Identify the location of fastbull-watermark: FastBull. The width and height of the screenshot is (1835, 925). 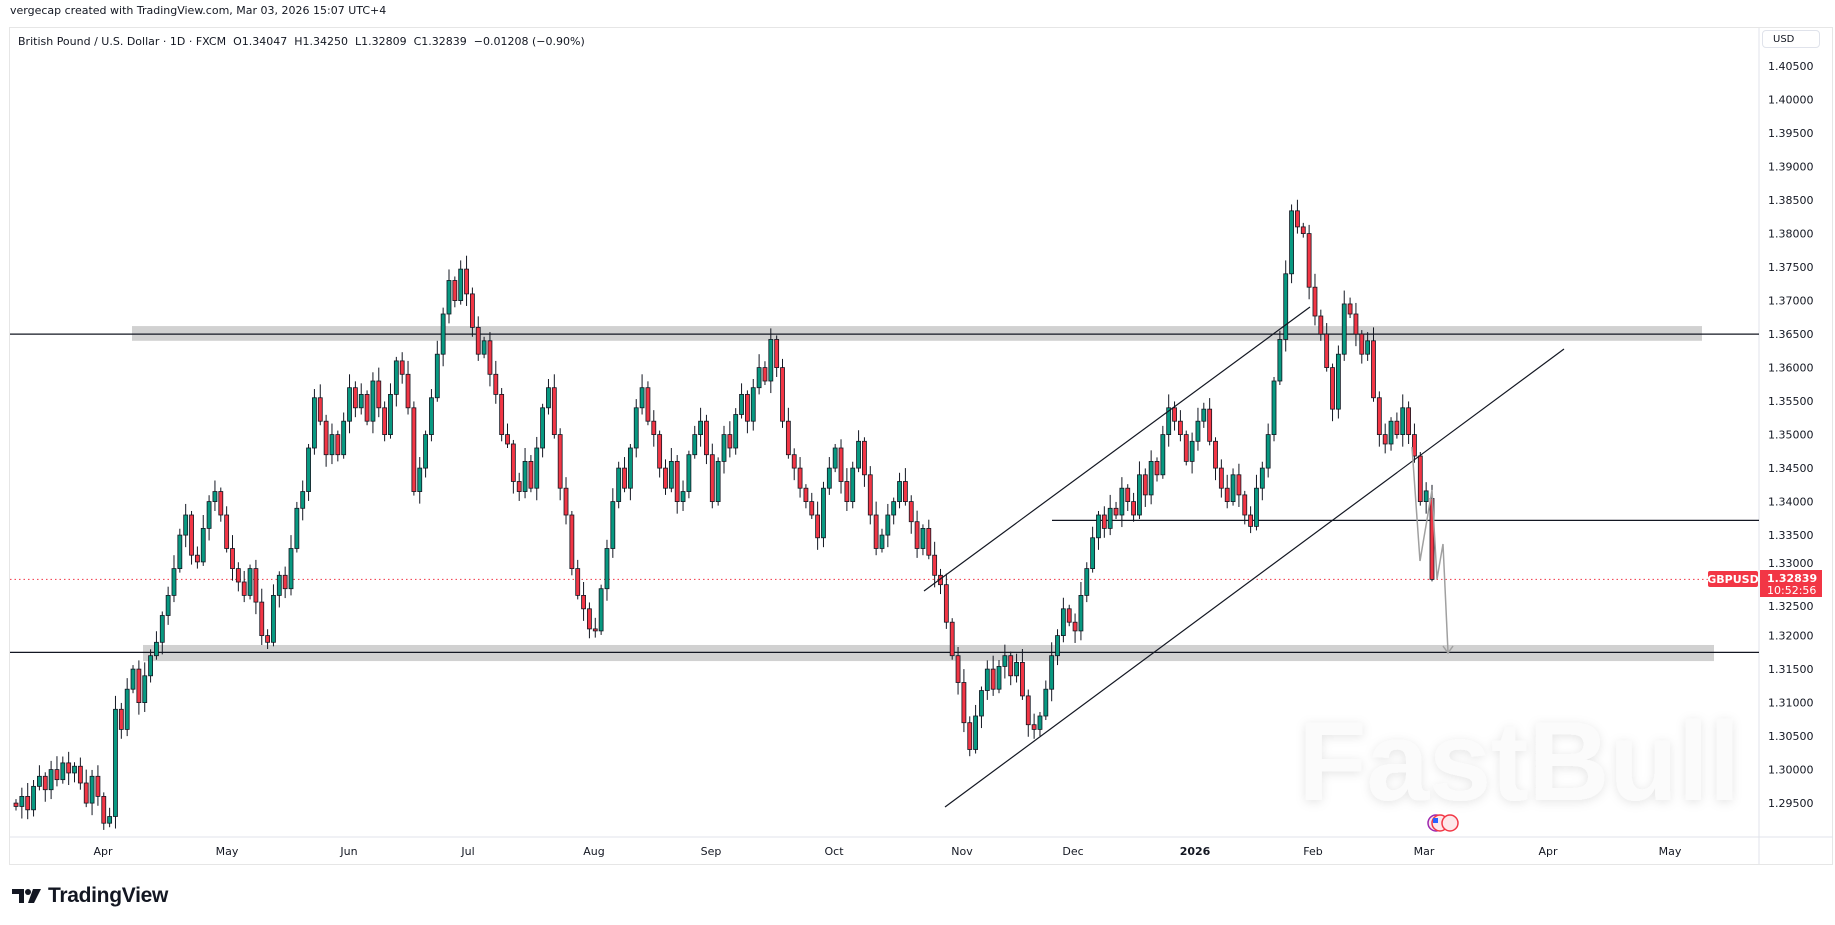
(1519, 761).